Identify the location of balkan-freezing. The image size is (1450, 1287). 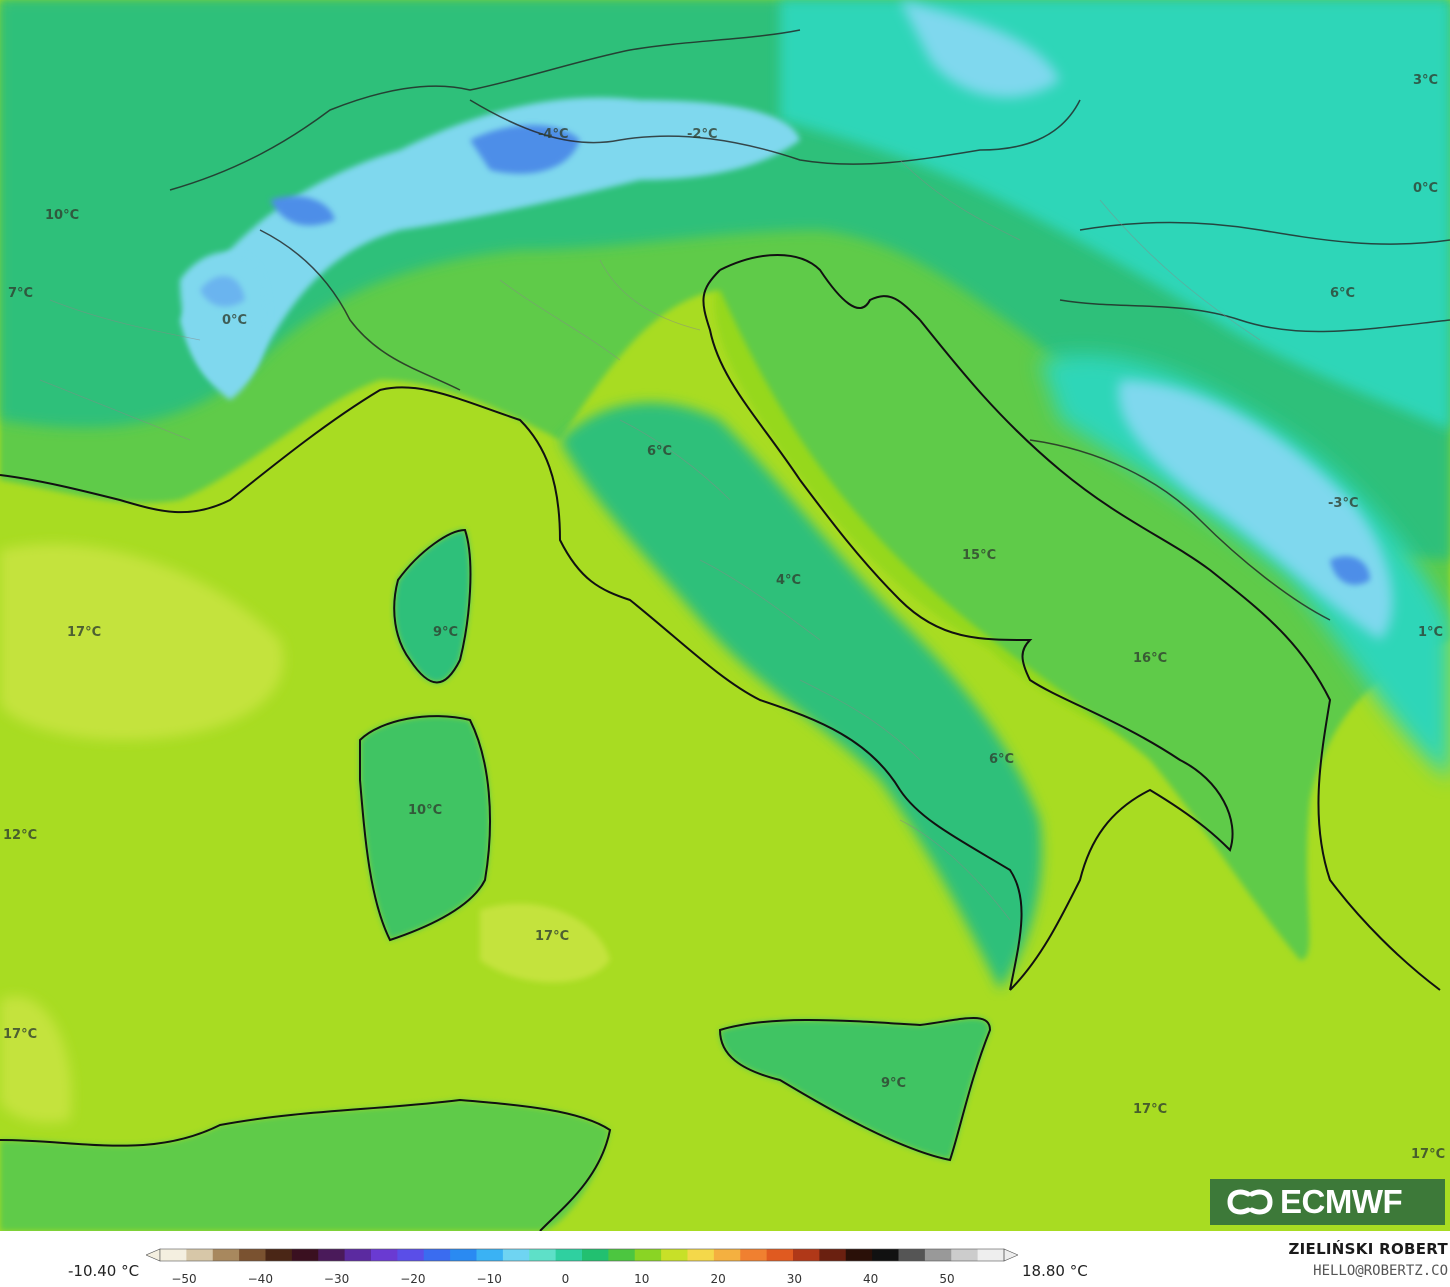
(1255, 510).